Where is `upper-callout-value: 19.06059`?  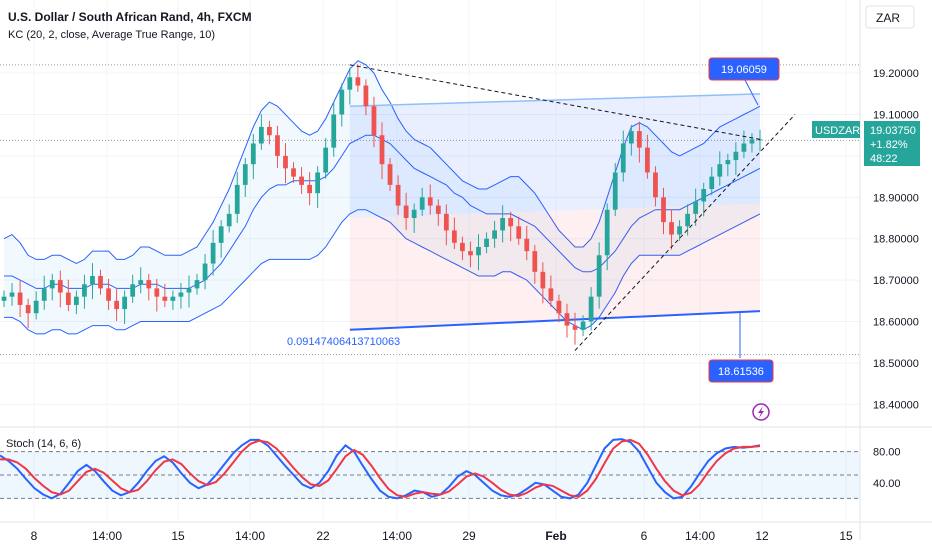 upper-callout-value: 19.06059 is located at coordinates (744, 70).